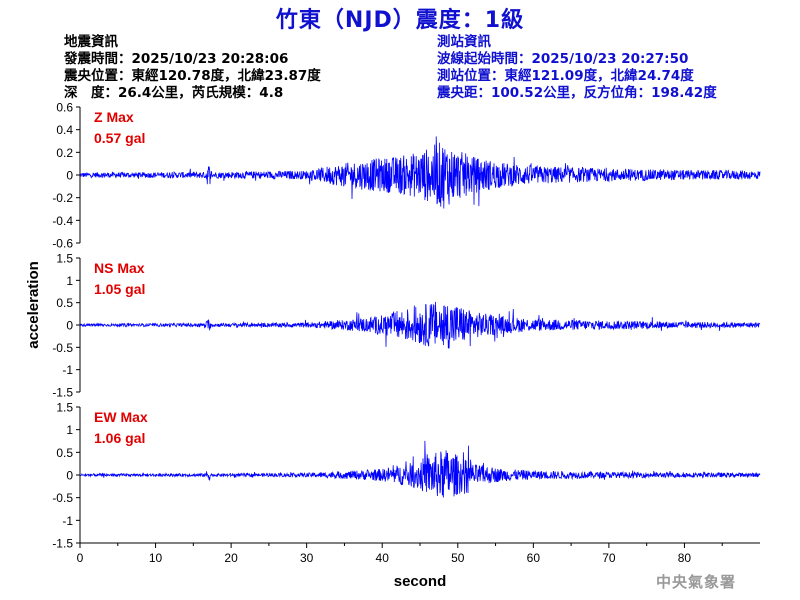 The height and width of the screenshot is (600, 800). What do you see at coordinates (119, 438) in the screenshot?
I see `max-value-ew: 1.06 gal` at bounding box center [119, 438].